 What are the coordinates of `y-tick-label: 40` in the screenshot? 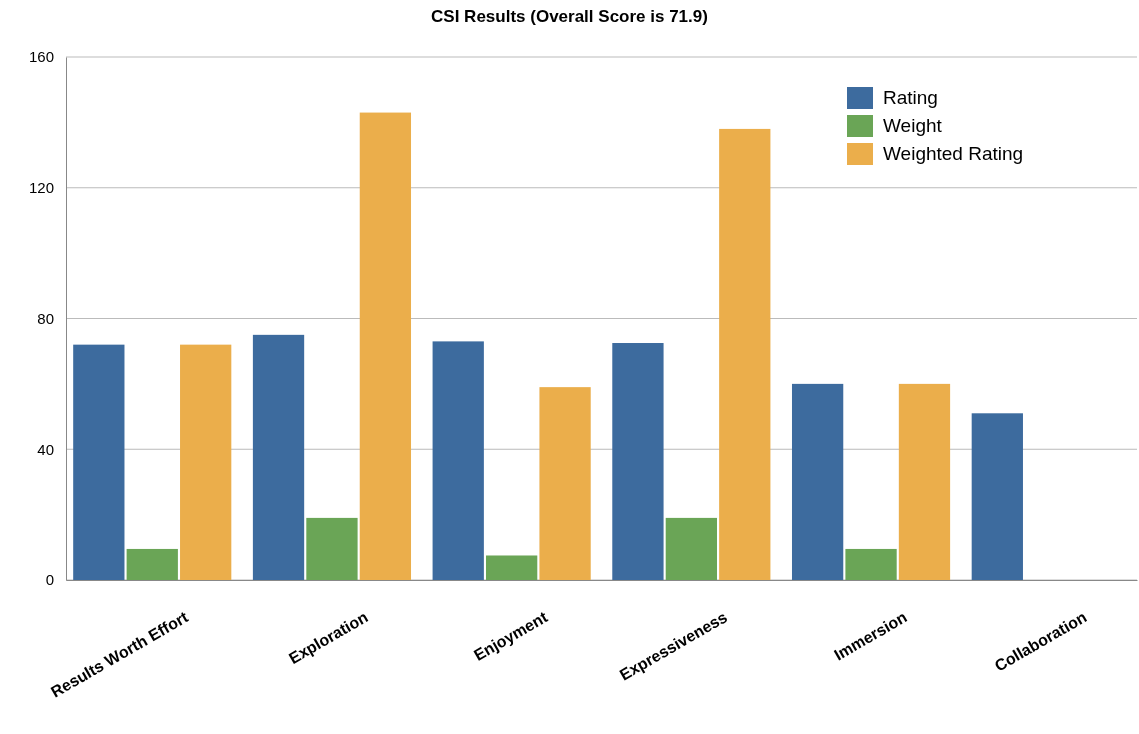 It's located at (45, 449).